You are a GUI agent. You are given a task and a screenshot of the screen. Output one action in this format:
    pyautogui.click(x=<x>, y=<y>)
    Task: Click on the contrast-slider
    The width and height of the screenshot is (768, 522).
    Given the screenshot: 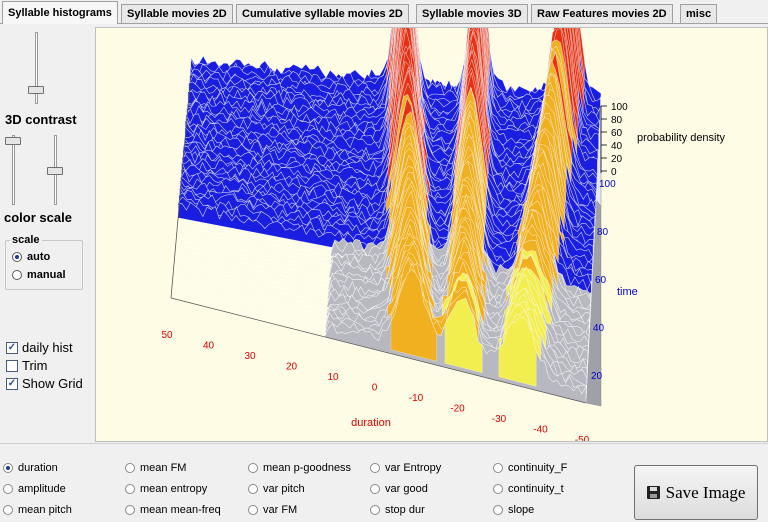 What is the action you would take?
    pyautogui.click(x=36, y=68)
    